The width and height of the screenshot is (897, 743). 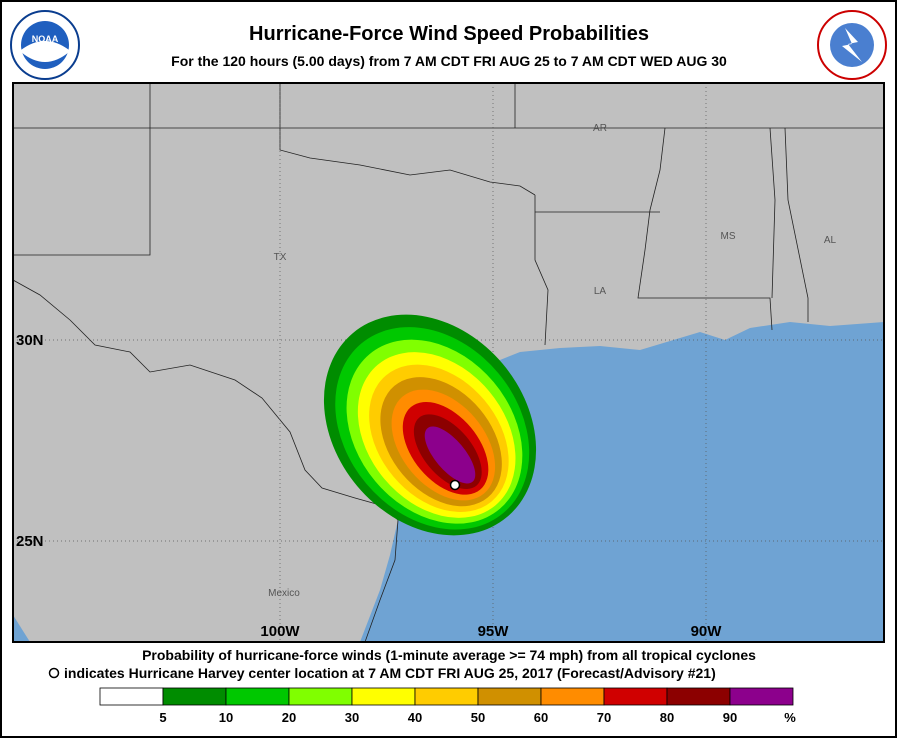 I want to click on colorbar-tick: 30, so click(x=352, y=717).